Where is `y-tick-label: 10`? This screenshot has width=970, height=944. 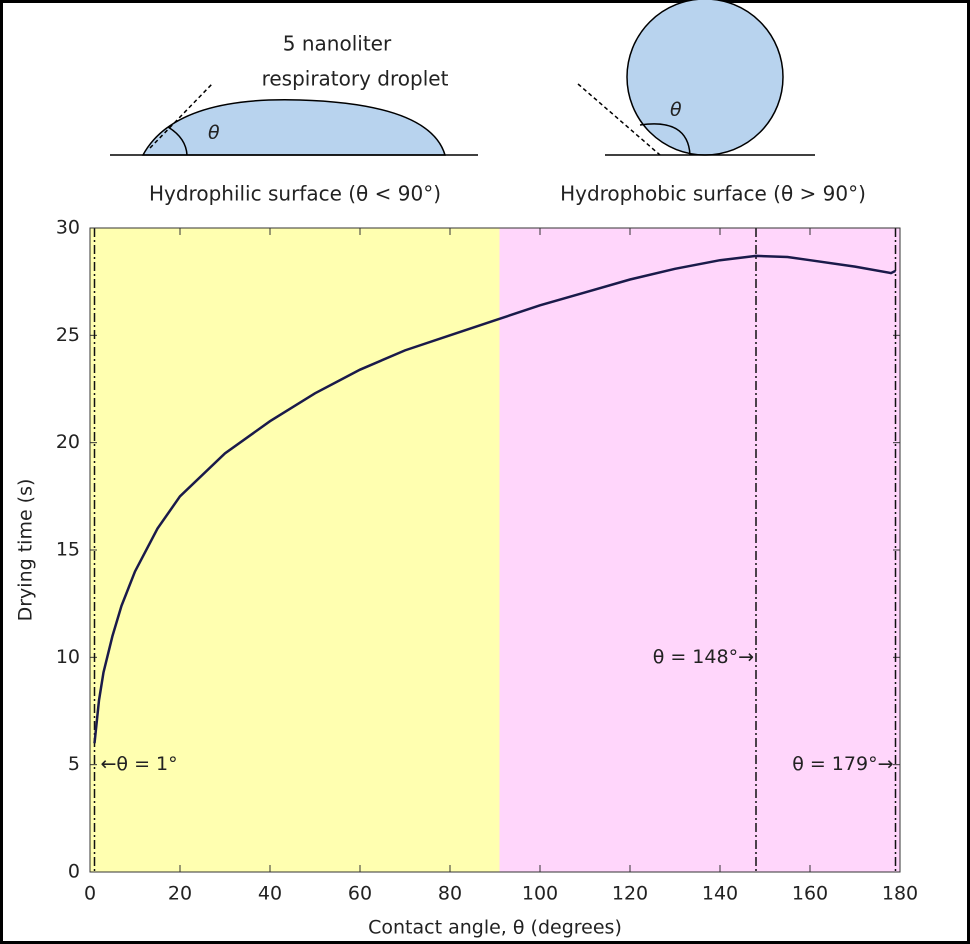
y-tick-label: 10 is located at coordinates (68, 657).